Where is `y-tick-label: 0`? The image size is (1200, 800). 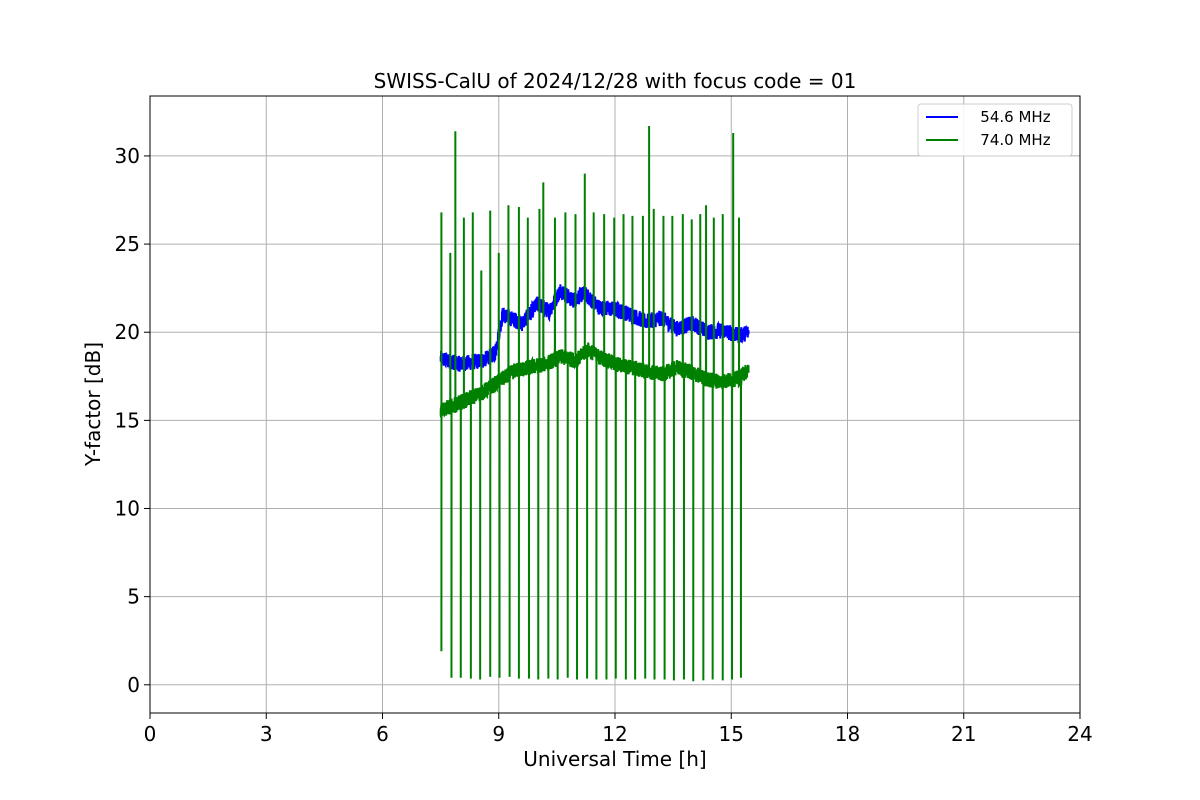
y-tick-label: 0 is located at coordinates (133, 685).